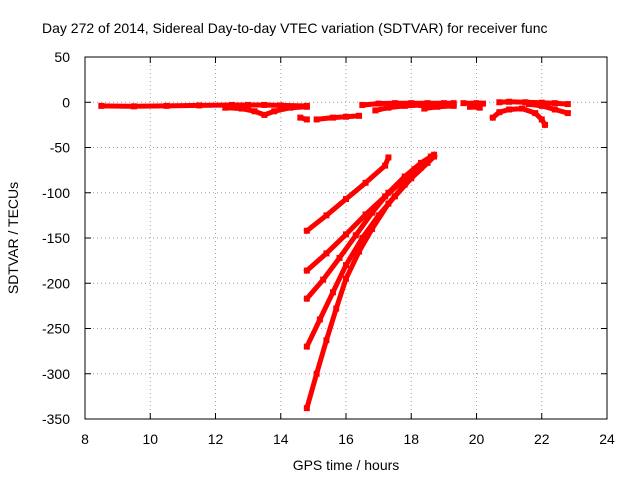  What do you see at coordinates (13, 238) in the screenshot?
I see `y-axis-label: SDTVAR / TECUs` at bounding box center [13, 238].